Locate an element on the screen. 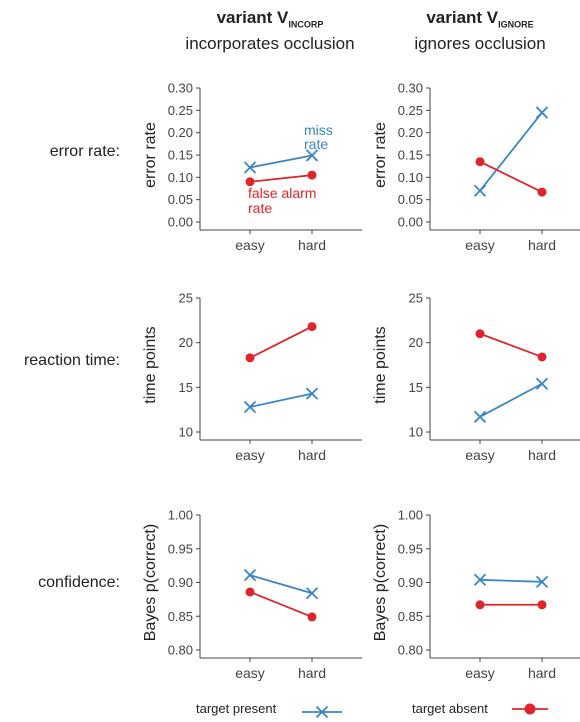 The height and width of the screenshot is (722, 580). column-title-ignore: variant VIGNORE ignores occlusion is located at coordinates (480, 30).